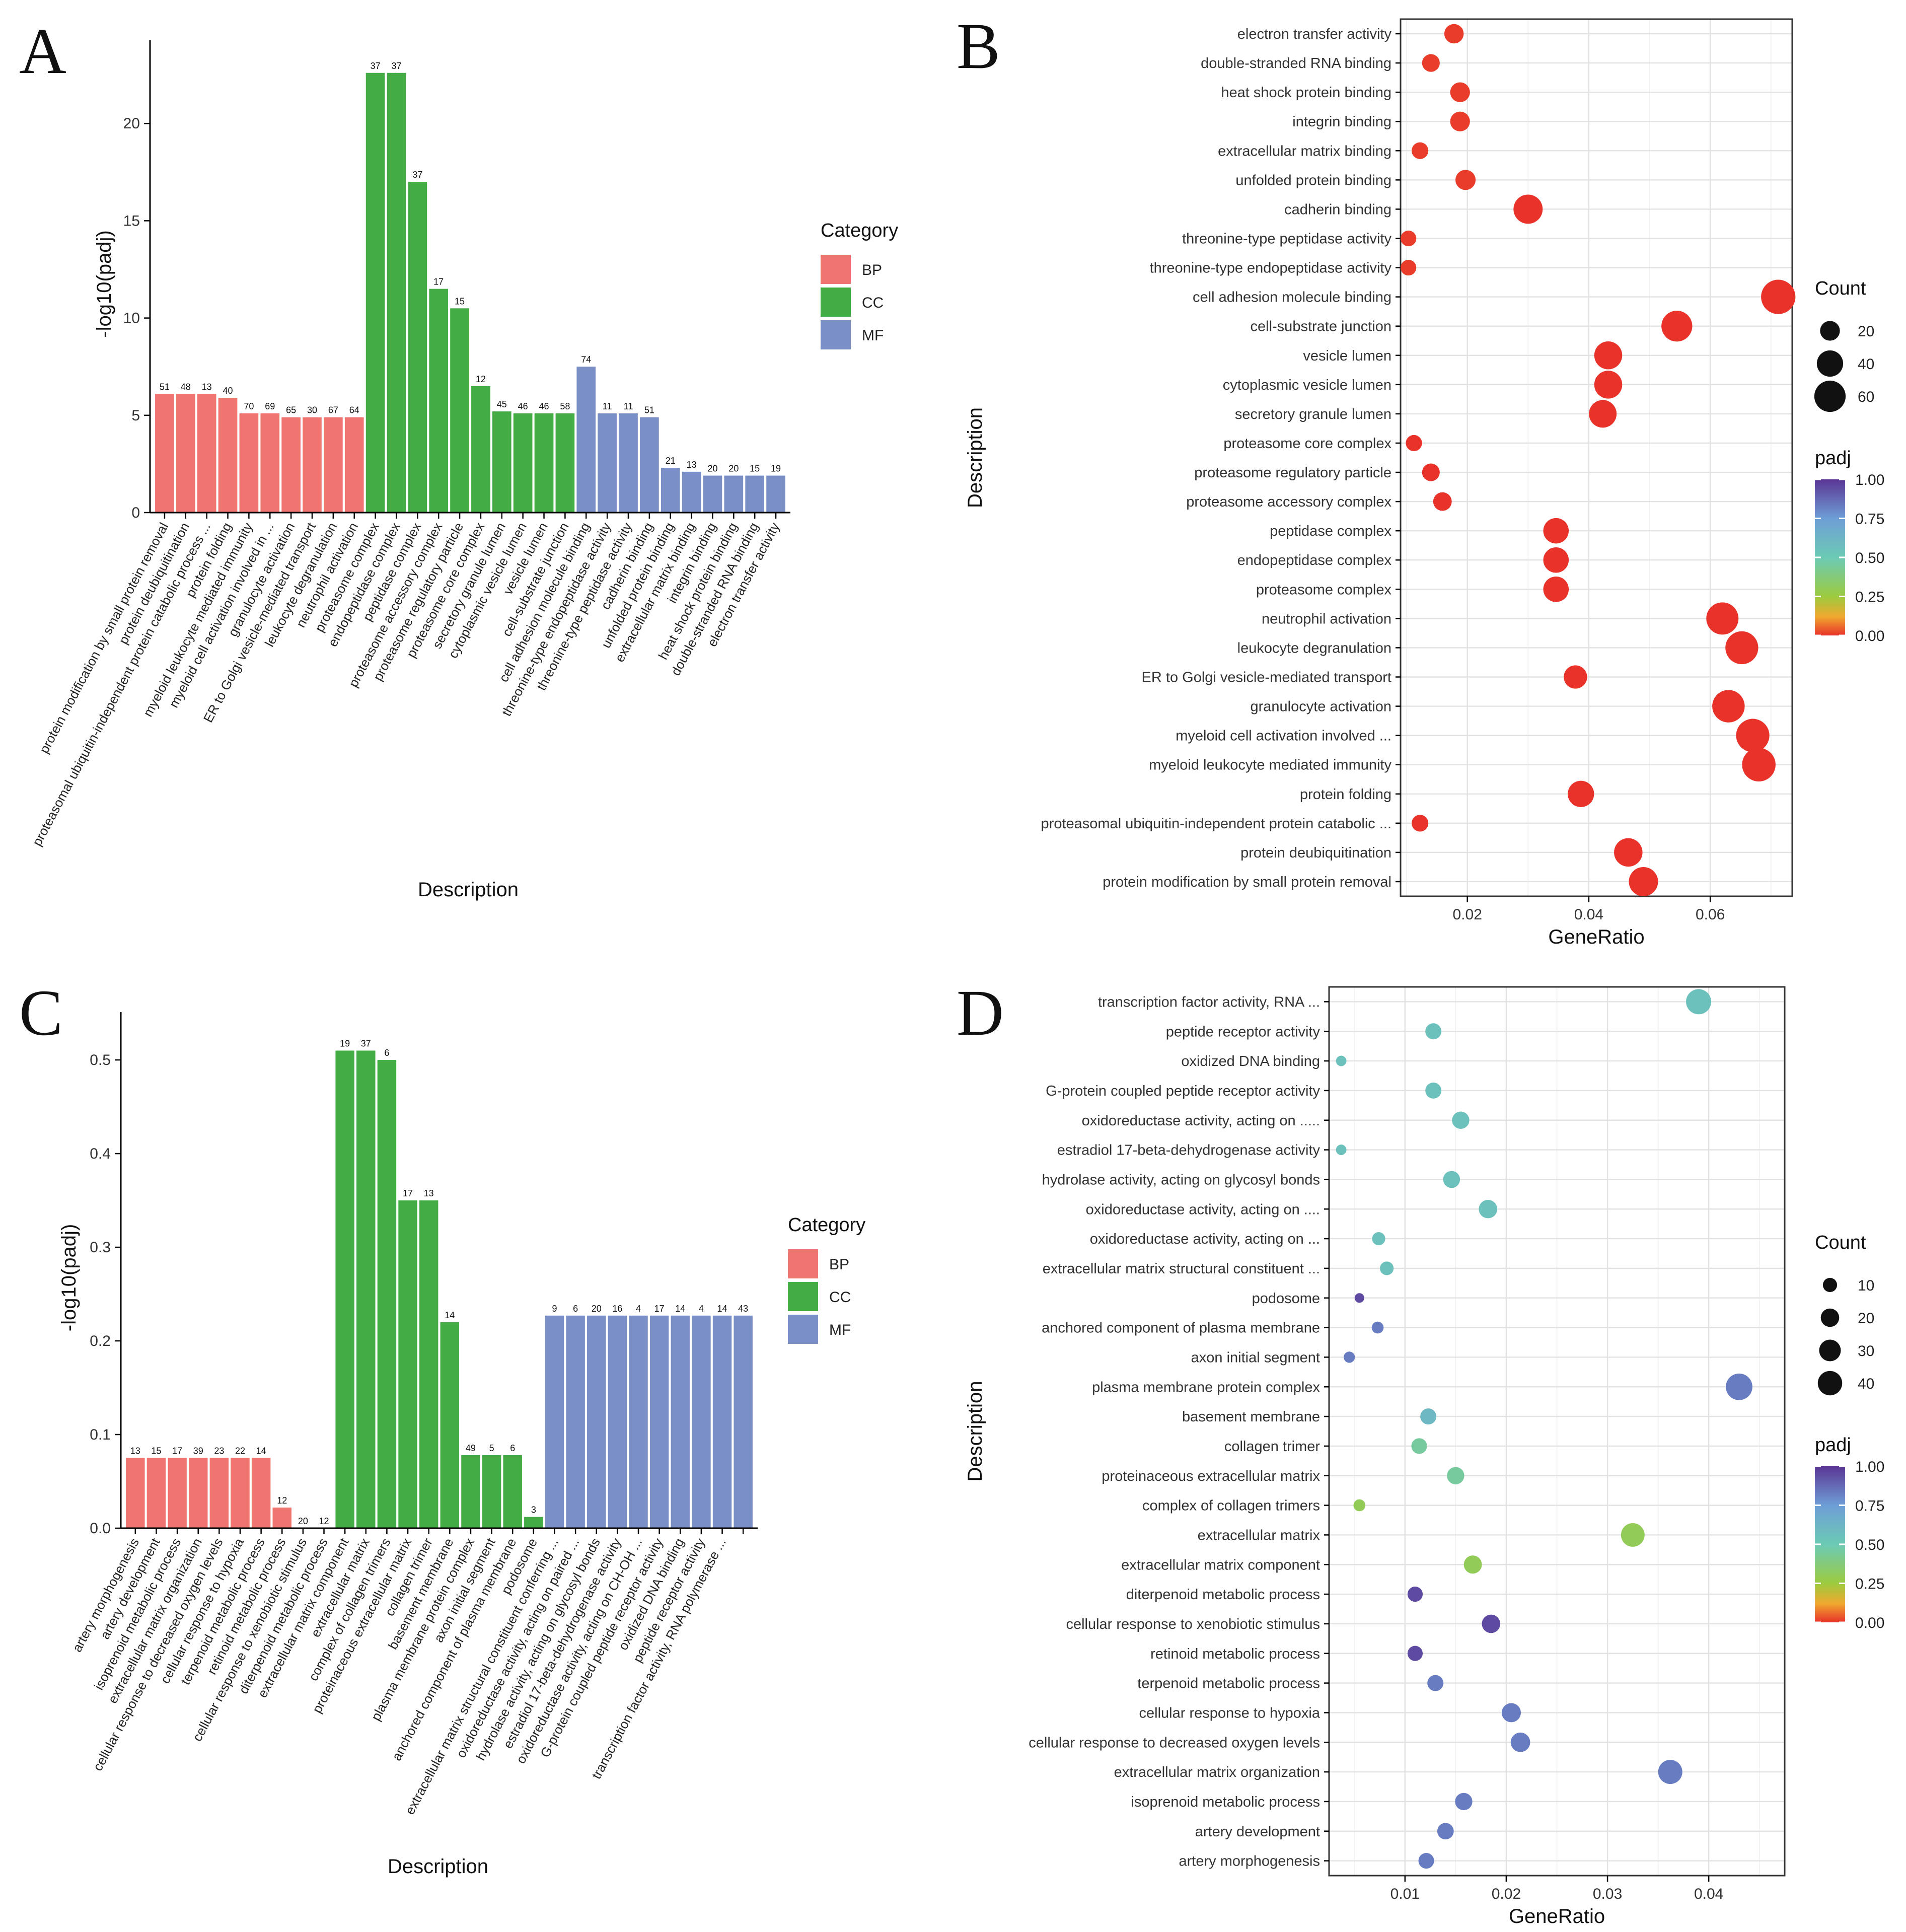  Describe the element at coordinates (1217, 1772) in the screenshot. I see `y-tick-label: extracellular matrix organization` at that location.